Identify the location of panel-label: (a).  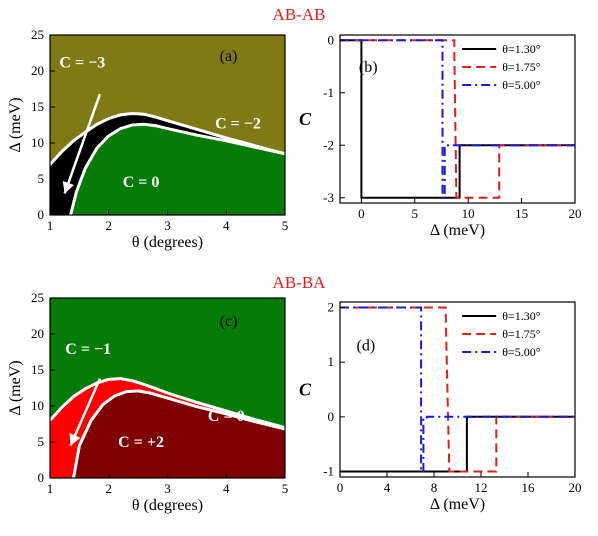
(229, 56).